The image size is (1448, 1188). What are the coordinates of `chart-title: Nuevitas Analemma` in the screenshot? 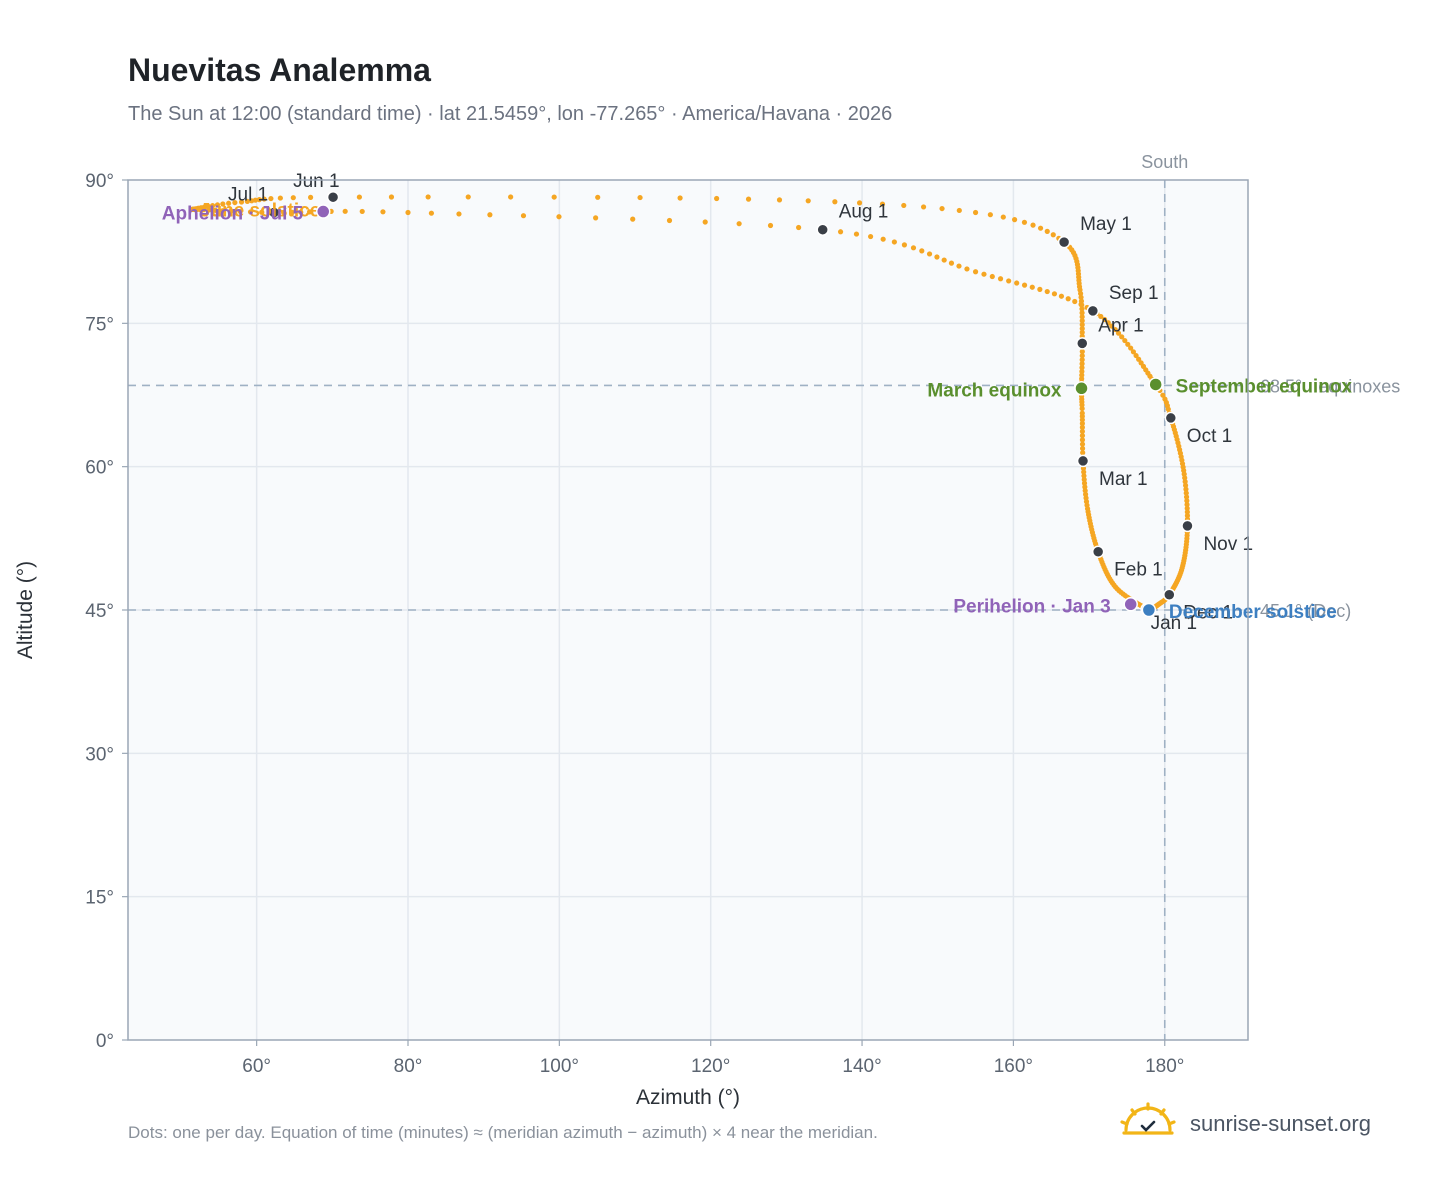 It's located at (279, 70).